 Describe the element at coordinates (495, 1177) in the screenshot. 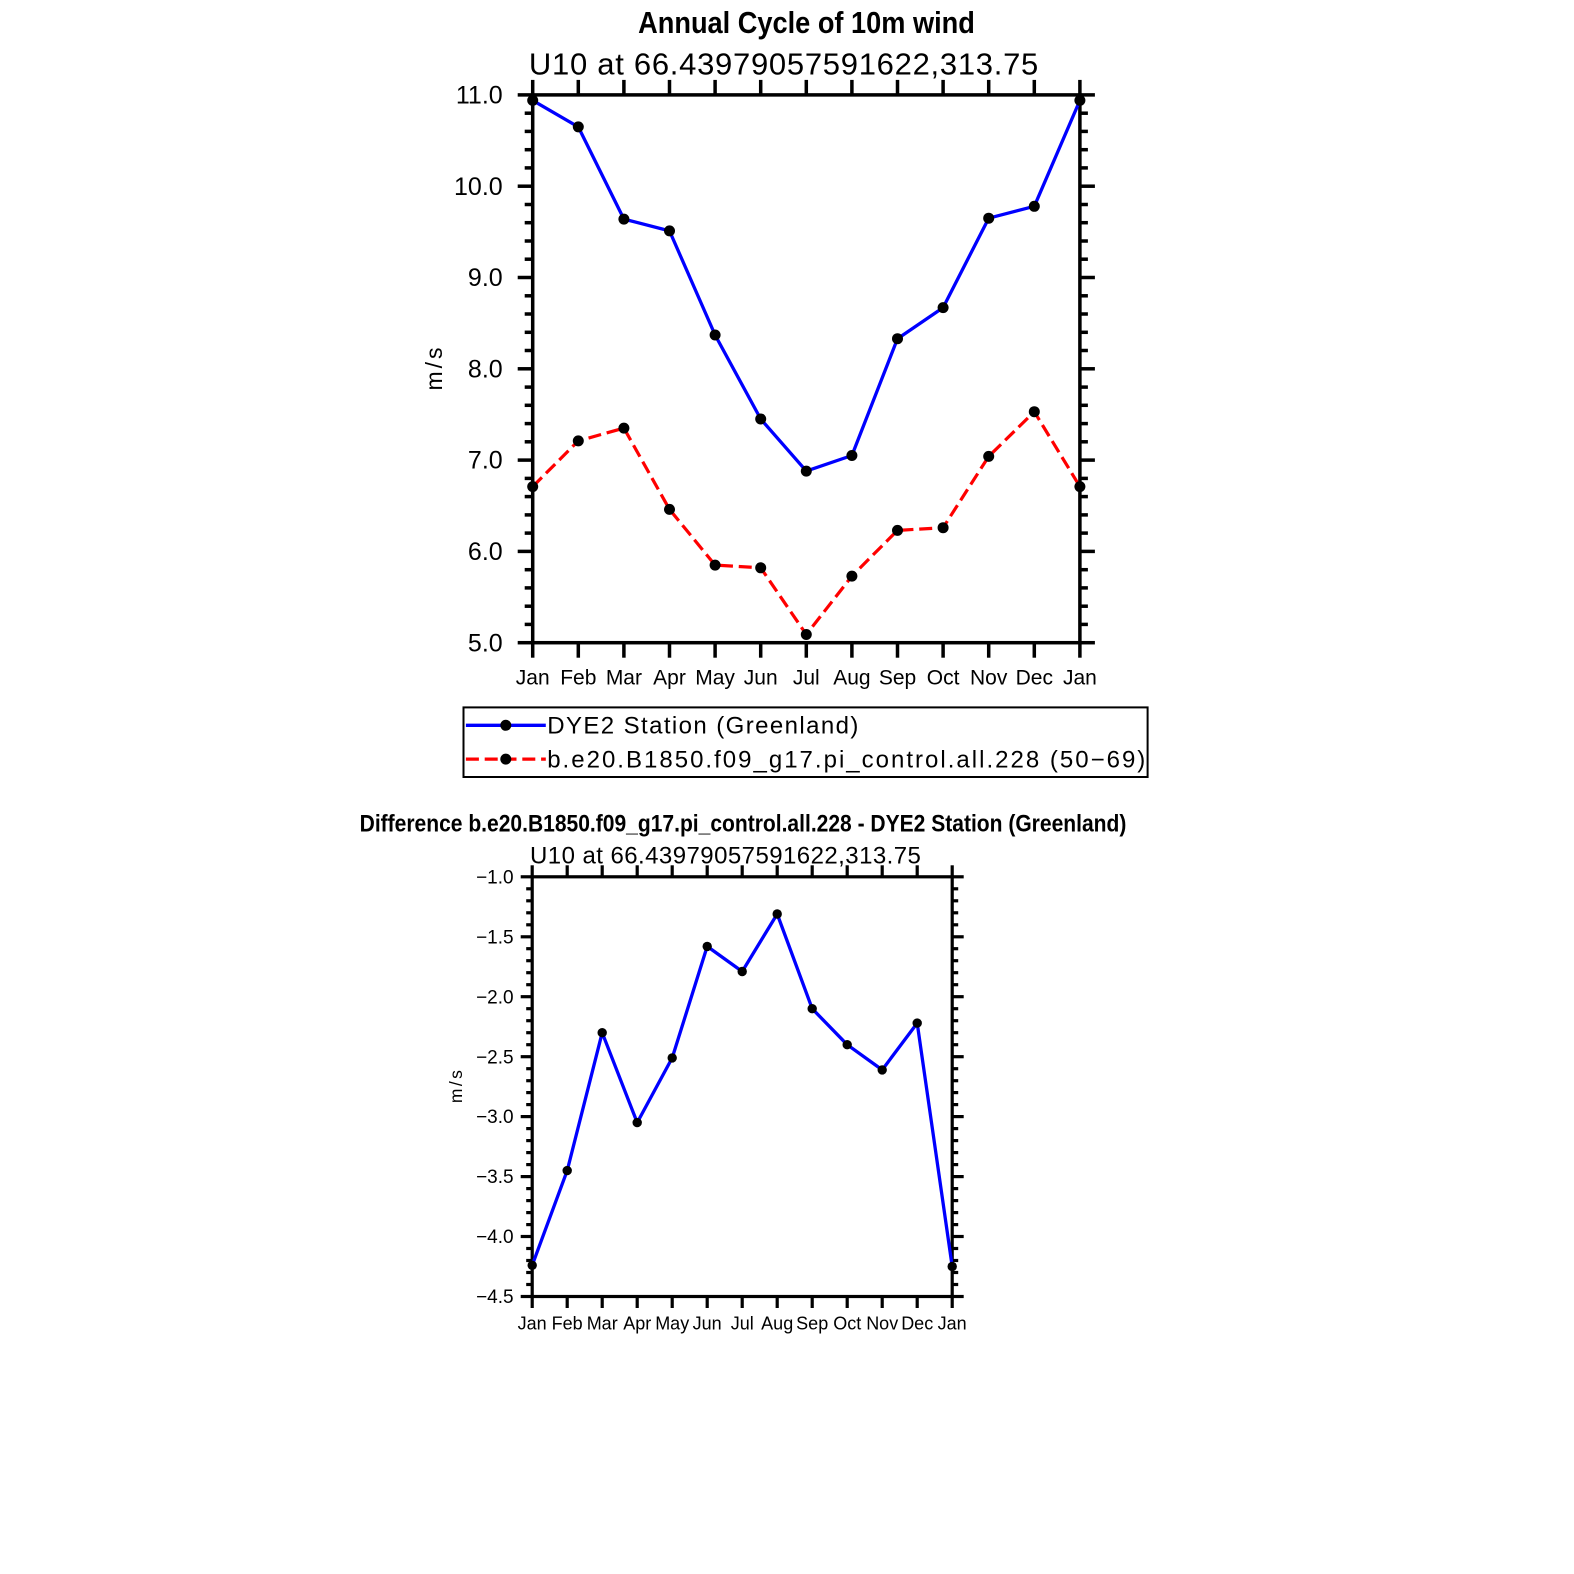

I see `svg-text: −3.5` at that location.